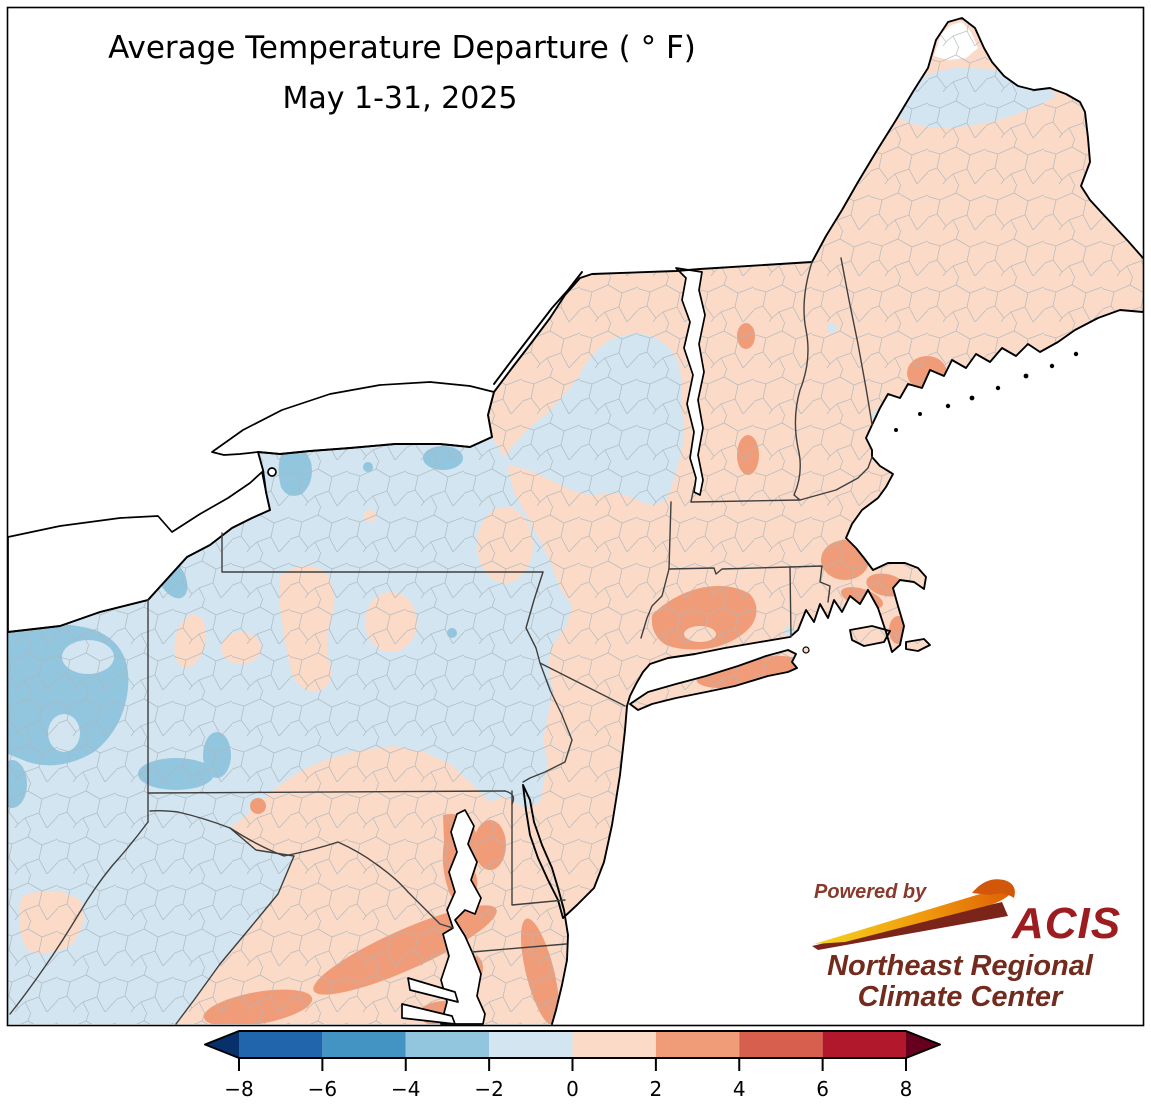 This screenshot has height=1111, width=1151. I want to click on org-name-line2: Climate Center, so click(961, 997).